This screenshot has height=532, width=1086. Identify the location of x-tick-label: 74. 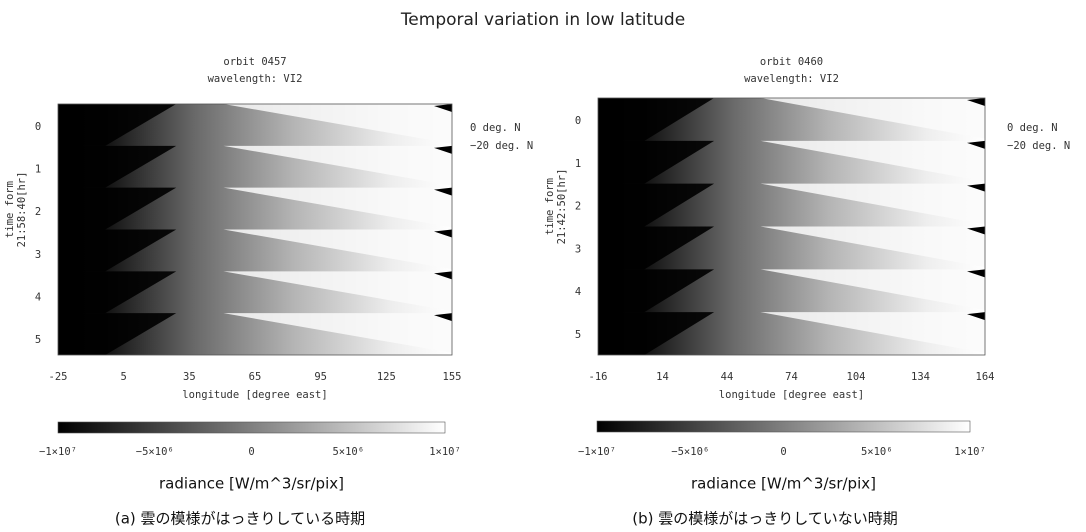
(791, 377).